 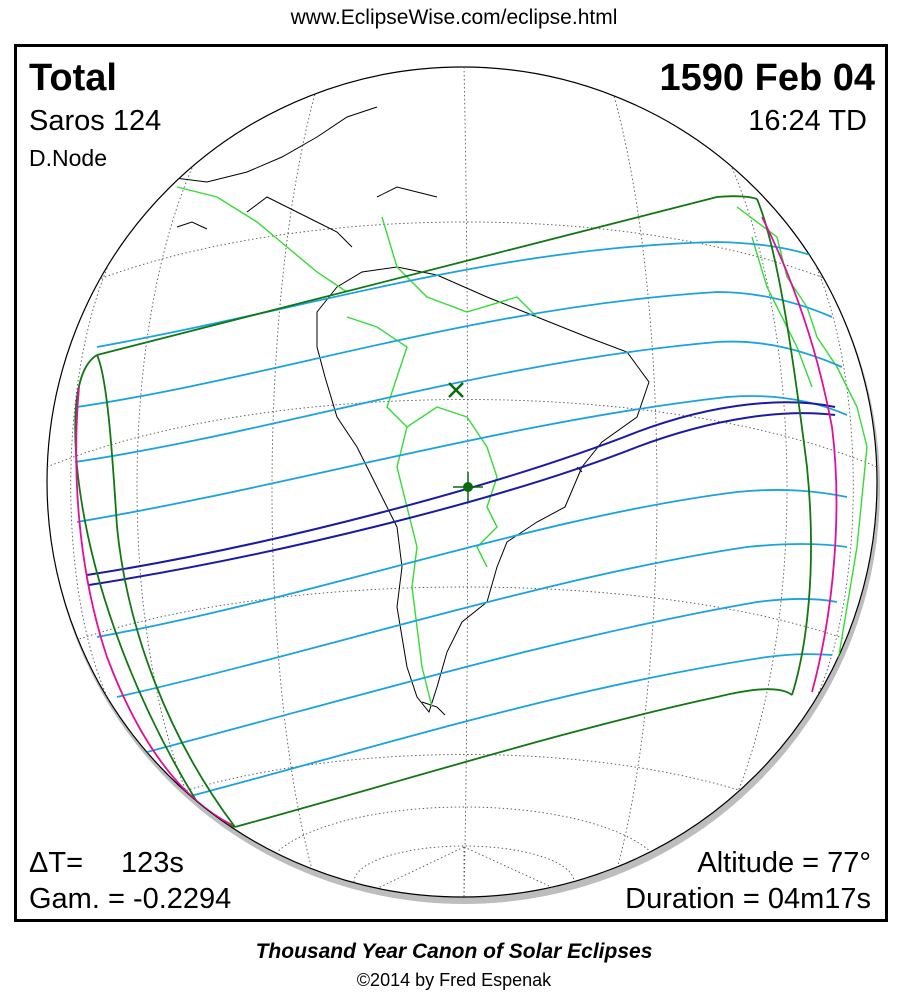 What do you see at coordinates (95, 121) in the screenshot?
I see `saros-number: Saros 124` at bounding box center [95, 121].